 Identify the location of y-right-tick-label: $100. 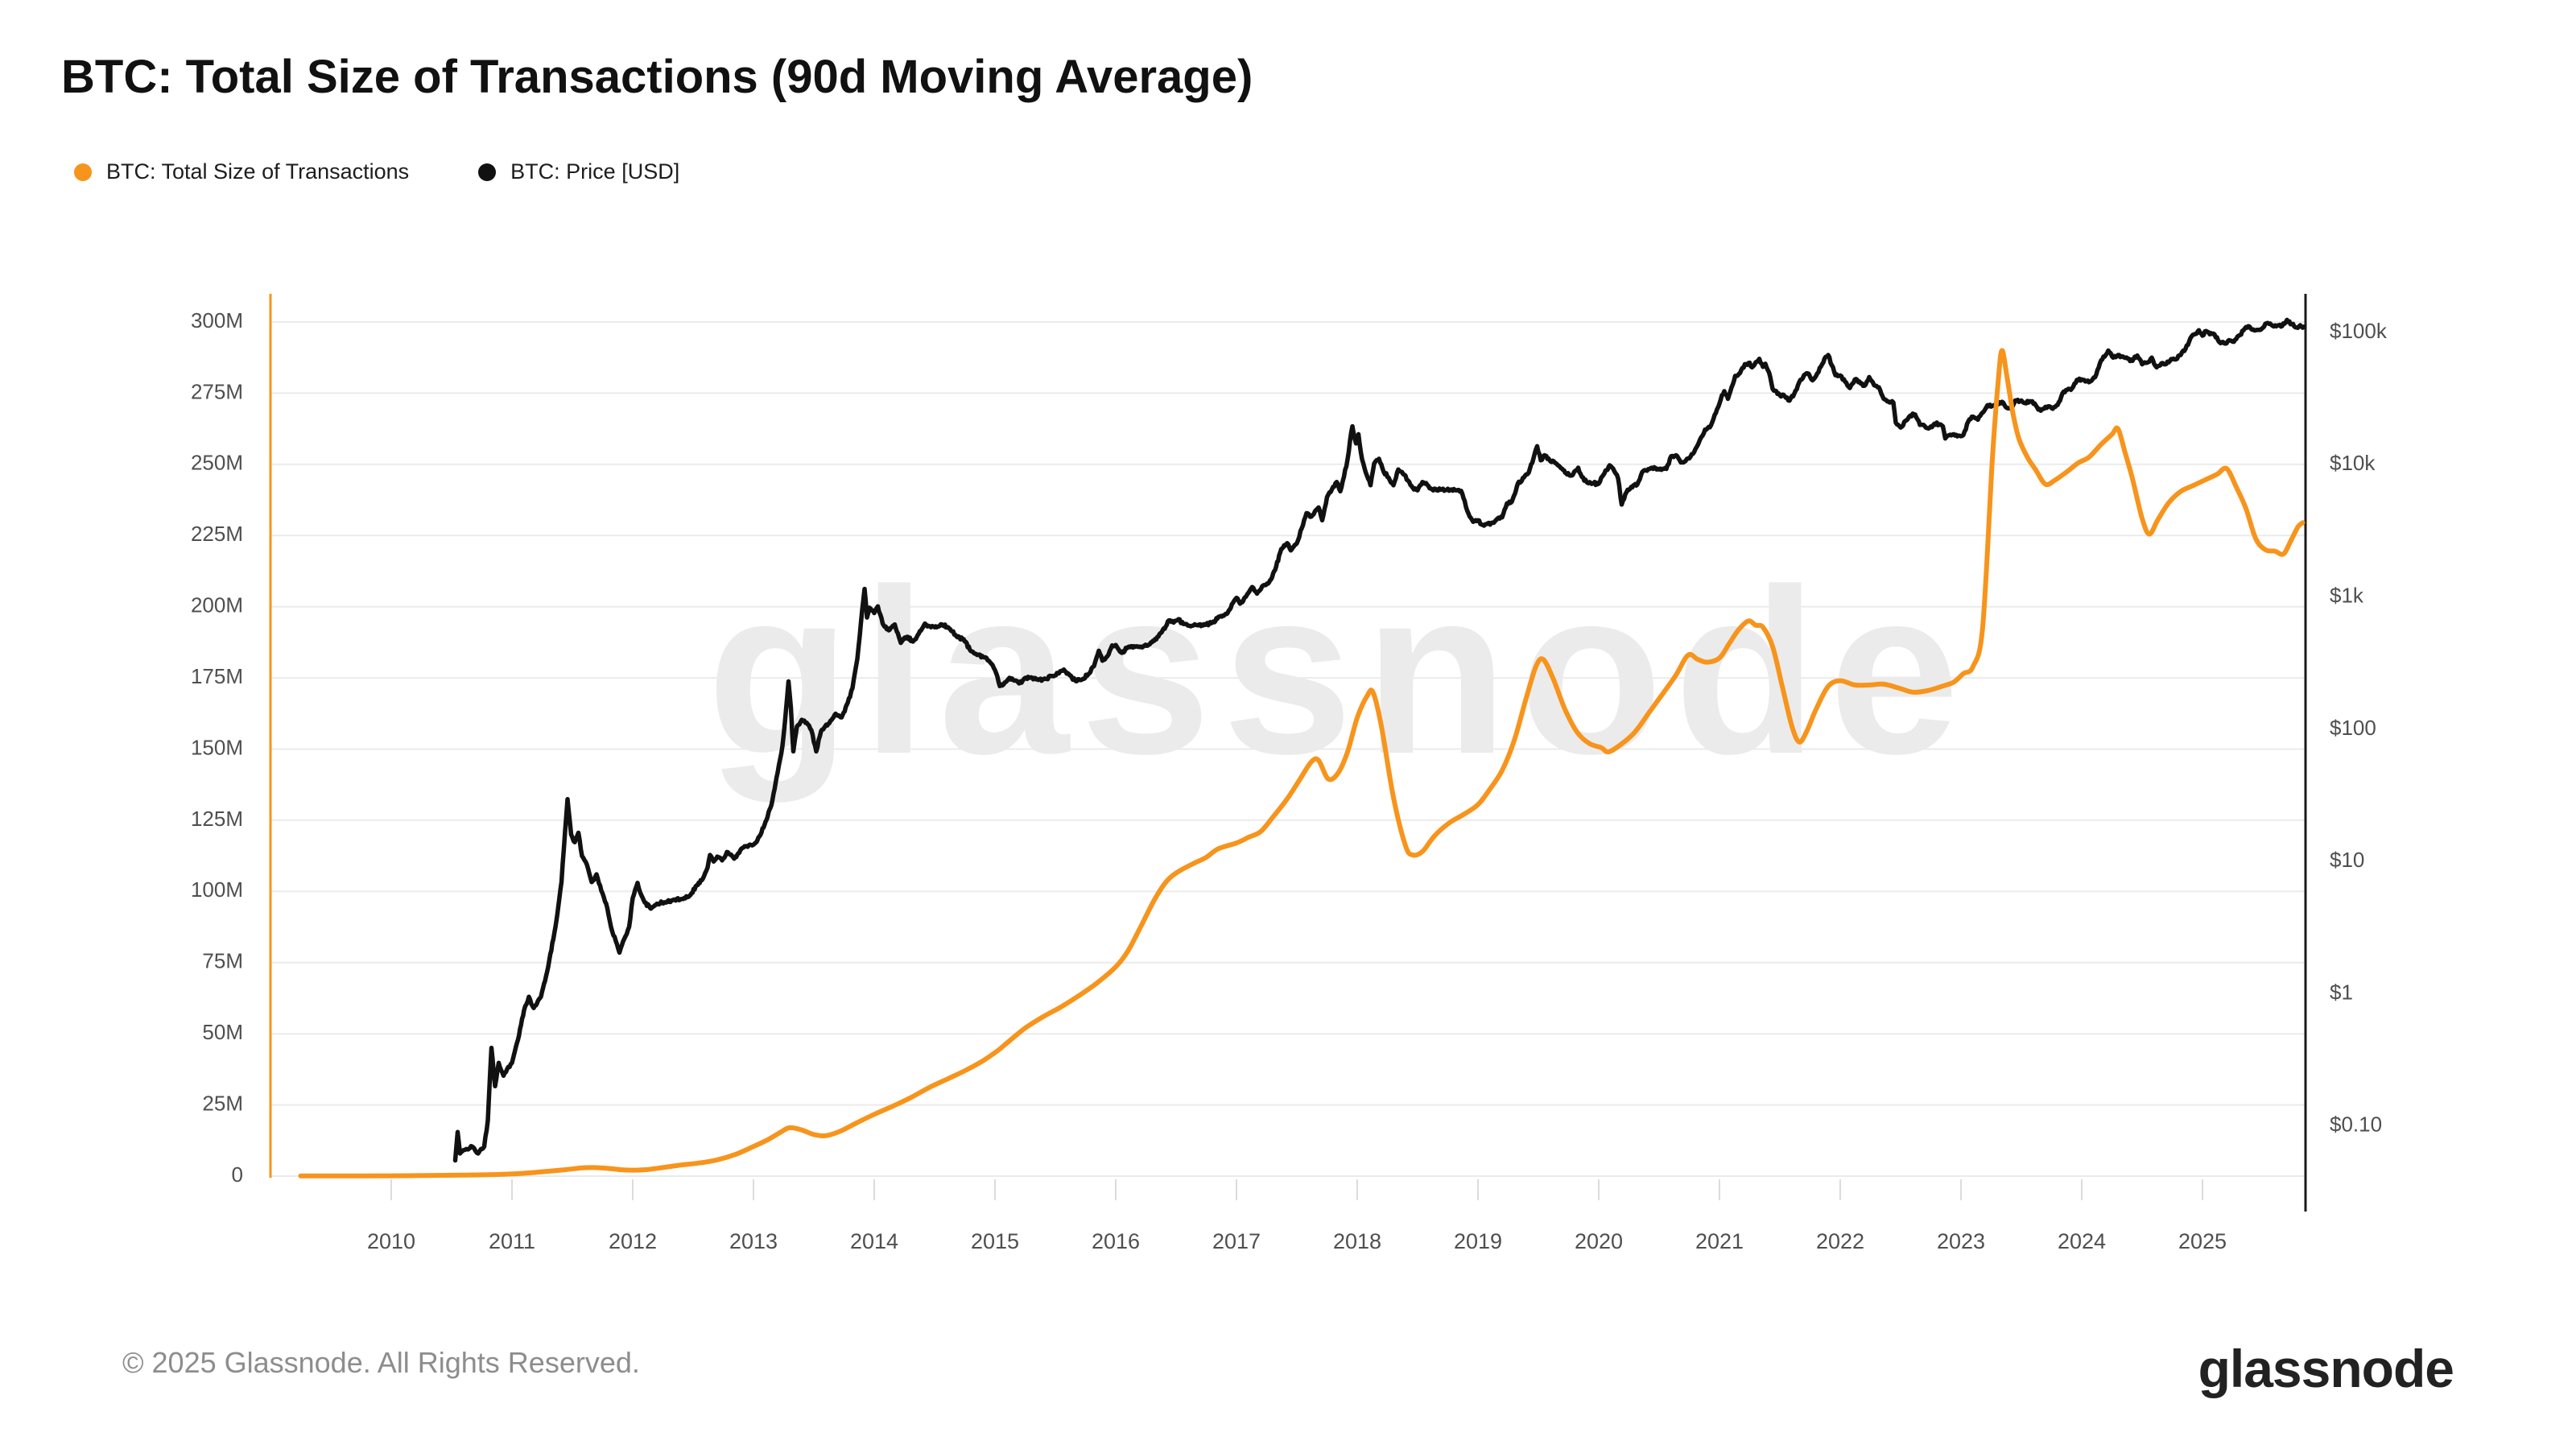
(2353, 728).